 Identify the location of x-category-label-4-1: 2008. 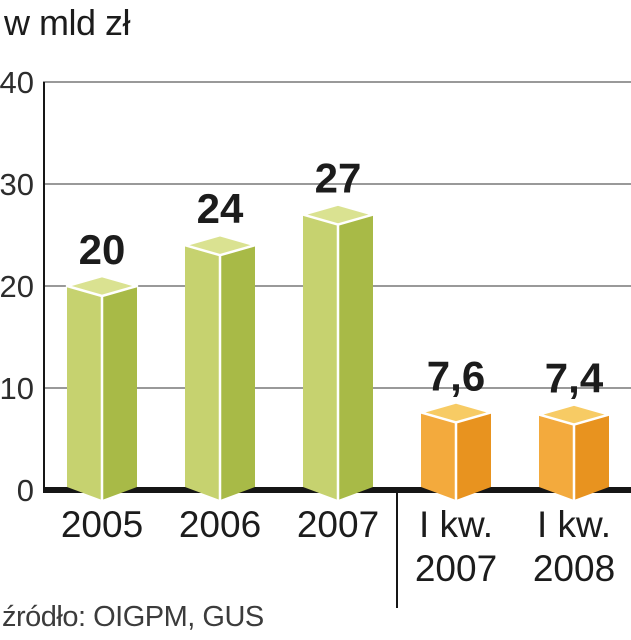
(574, 568).